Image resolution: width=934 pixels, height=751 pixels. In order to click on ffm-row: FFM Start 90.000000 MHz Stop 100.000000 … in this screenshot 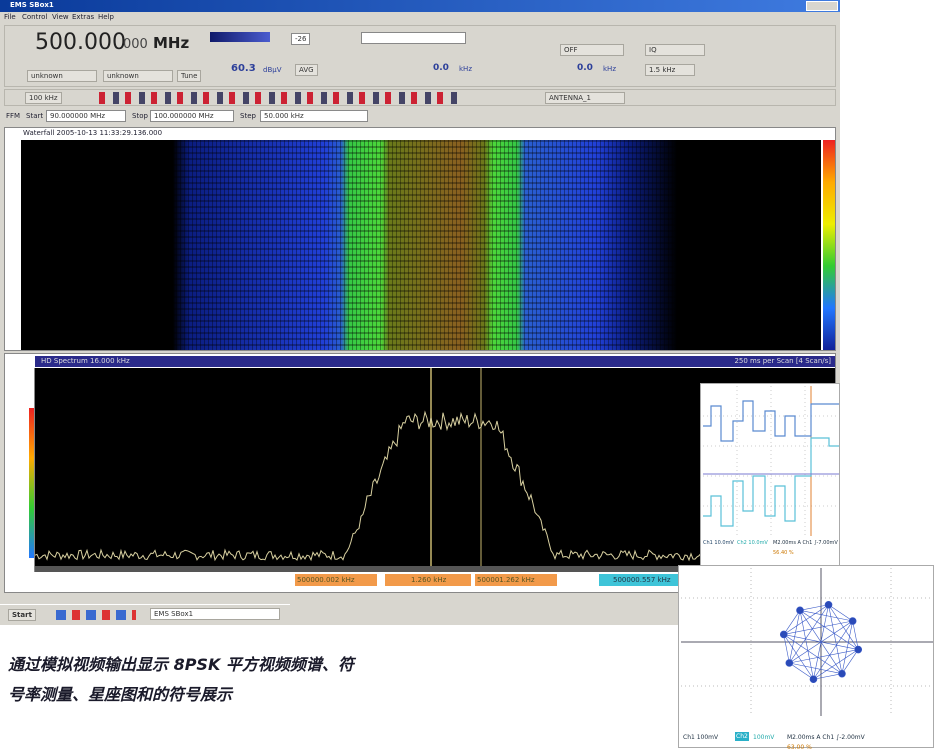, I will do `click(194, 116)`.